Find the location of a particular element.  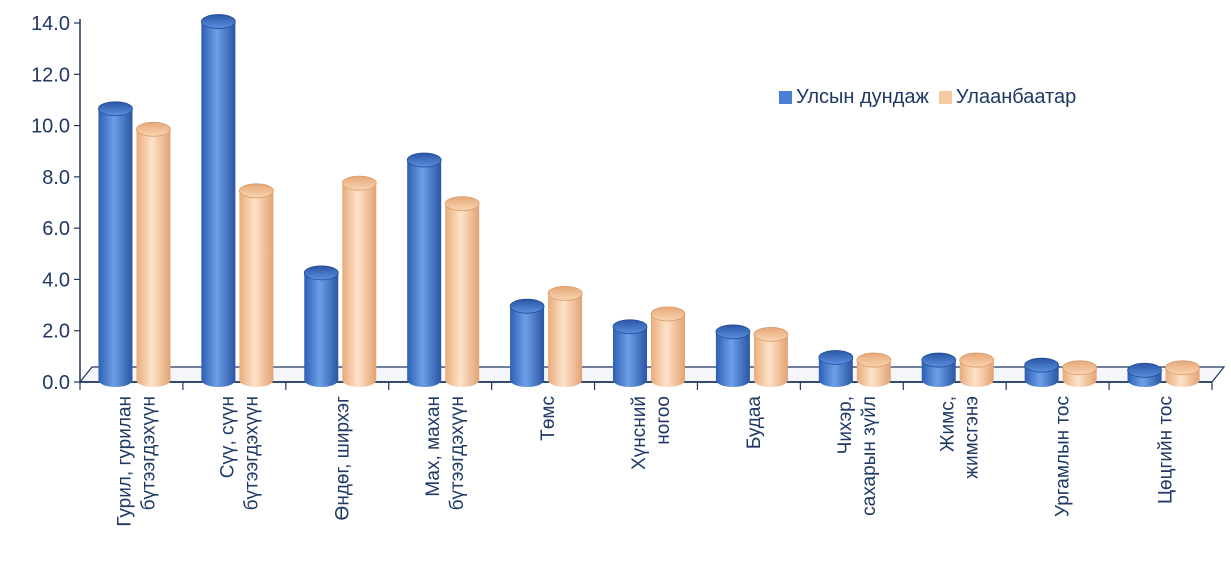

y-tick-label: 6.0 is located at coordinates (56, 229).